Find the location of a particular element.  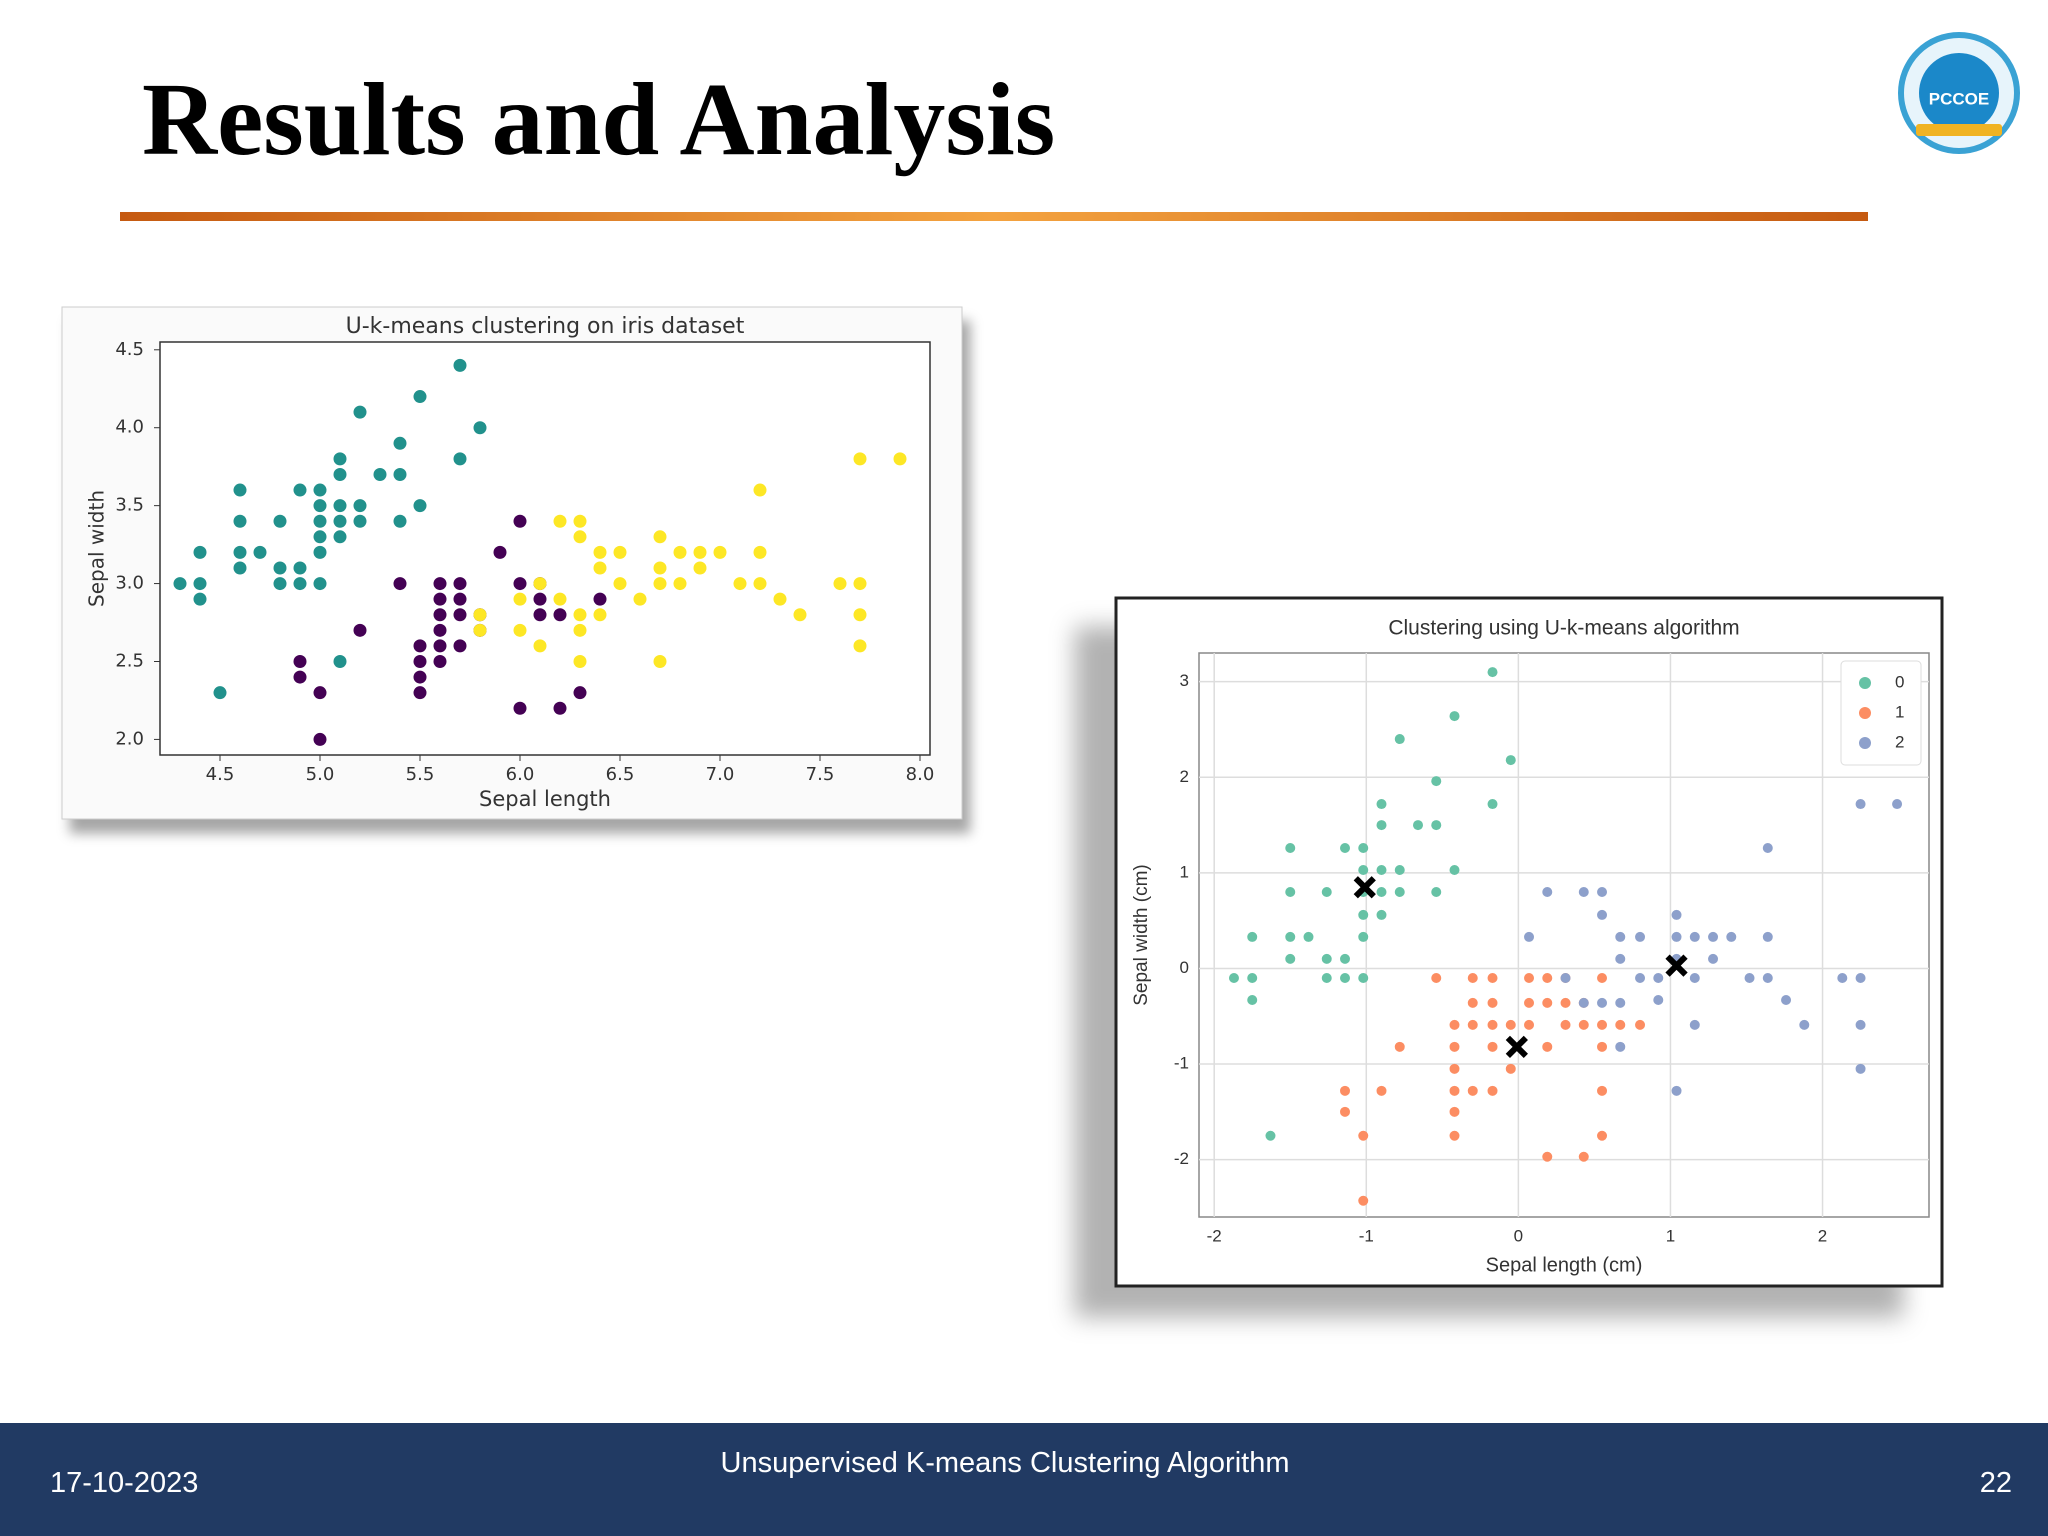

legend-label: 1 is located at coordinates (1899, 711).